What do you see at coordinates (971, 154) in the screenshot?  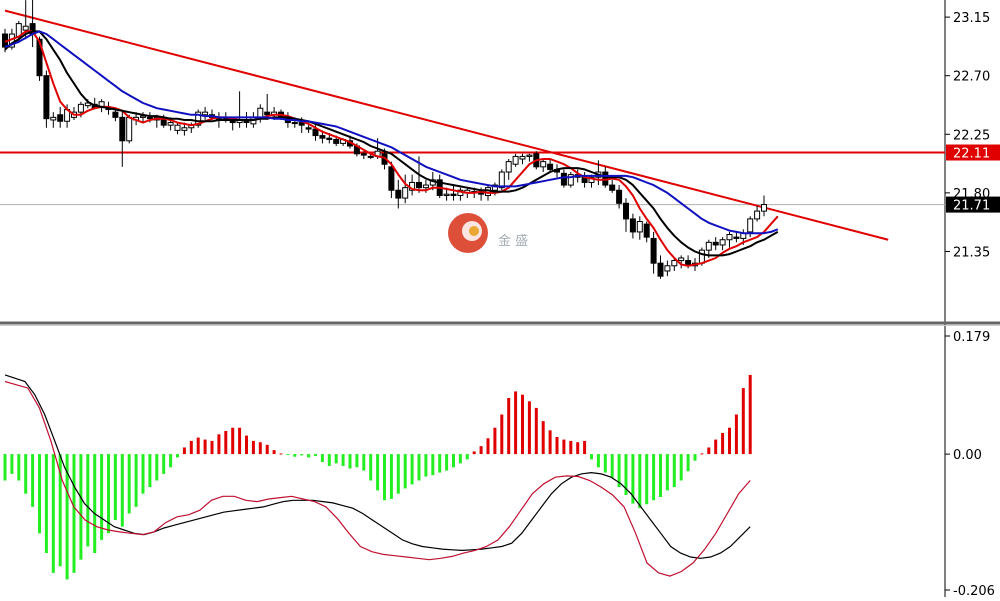 I see `price-marker-label: 22.11` at bounding box center [971, 154].